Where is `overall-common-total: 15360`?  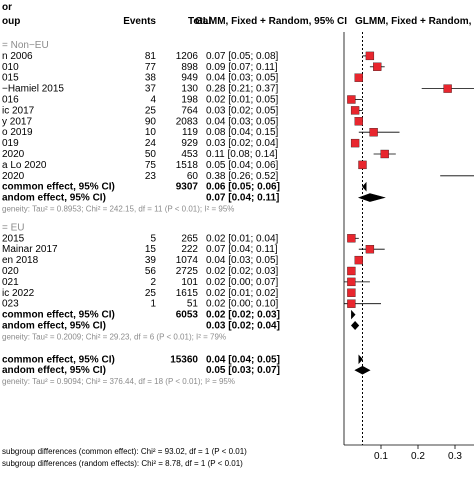 overall-common-total: 15360 is located at coordinates (184, 359).